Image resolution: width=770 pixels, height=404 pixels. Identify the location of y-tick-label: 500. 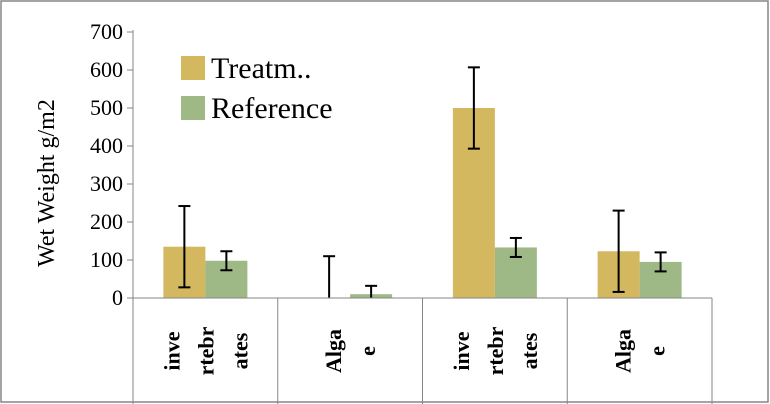
(106, 107).